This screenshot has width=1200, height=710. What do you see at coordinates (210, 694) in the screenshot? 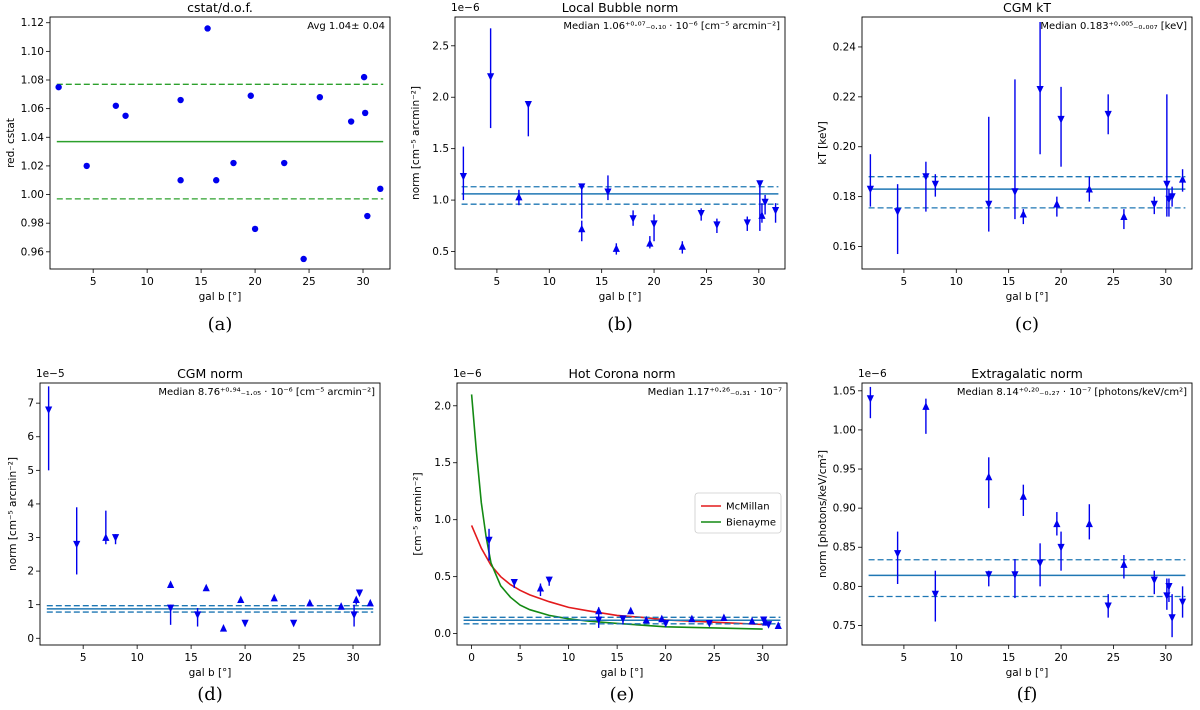
I see `panel-caption: (d)` at bounding box center [210, 694].